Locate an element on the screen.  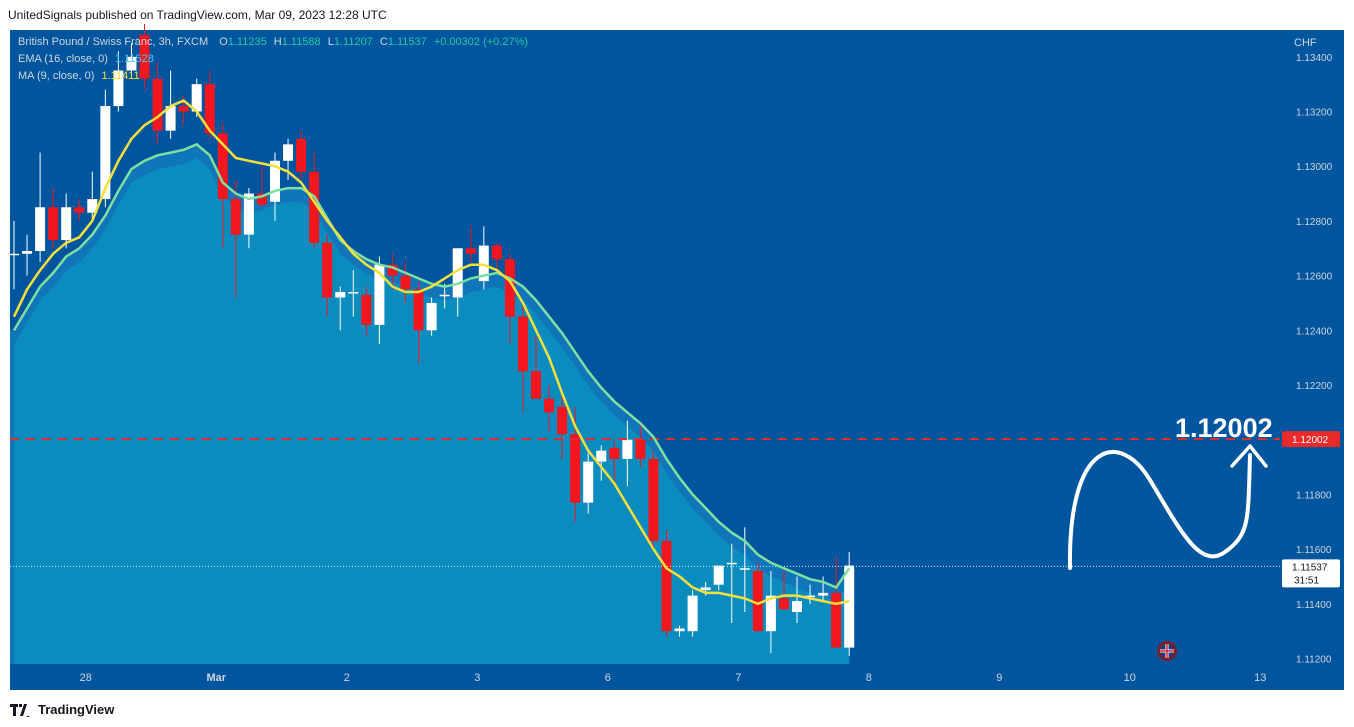
target-price-value: 1.12002 is located at coordinates (1310, 440).